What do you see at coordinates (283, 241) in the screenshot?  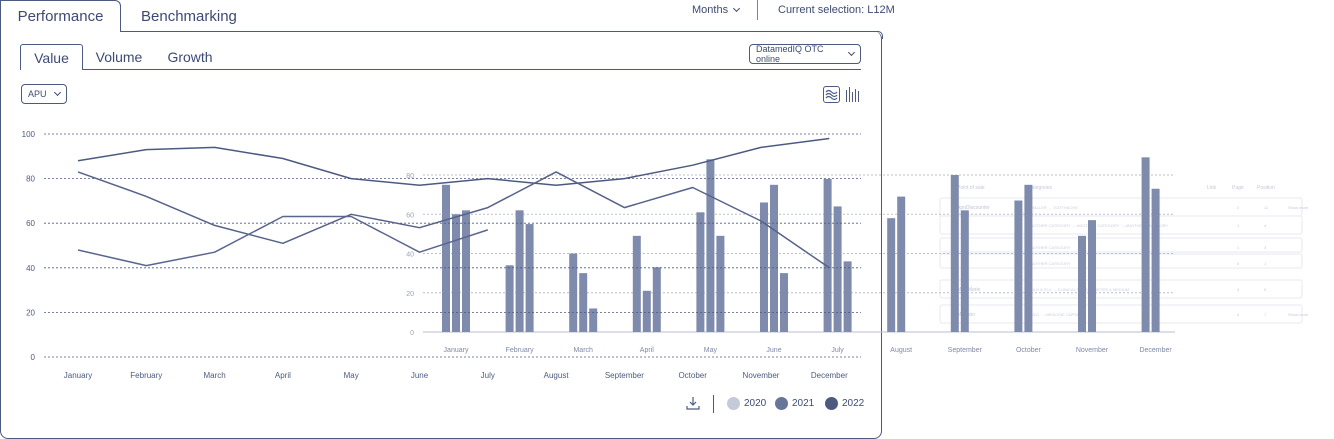 I see `series-line-2022` at bounding box center [283, 241].